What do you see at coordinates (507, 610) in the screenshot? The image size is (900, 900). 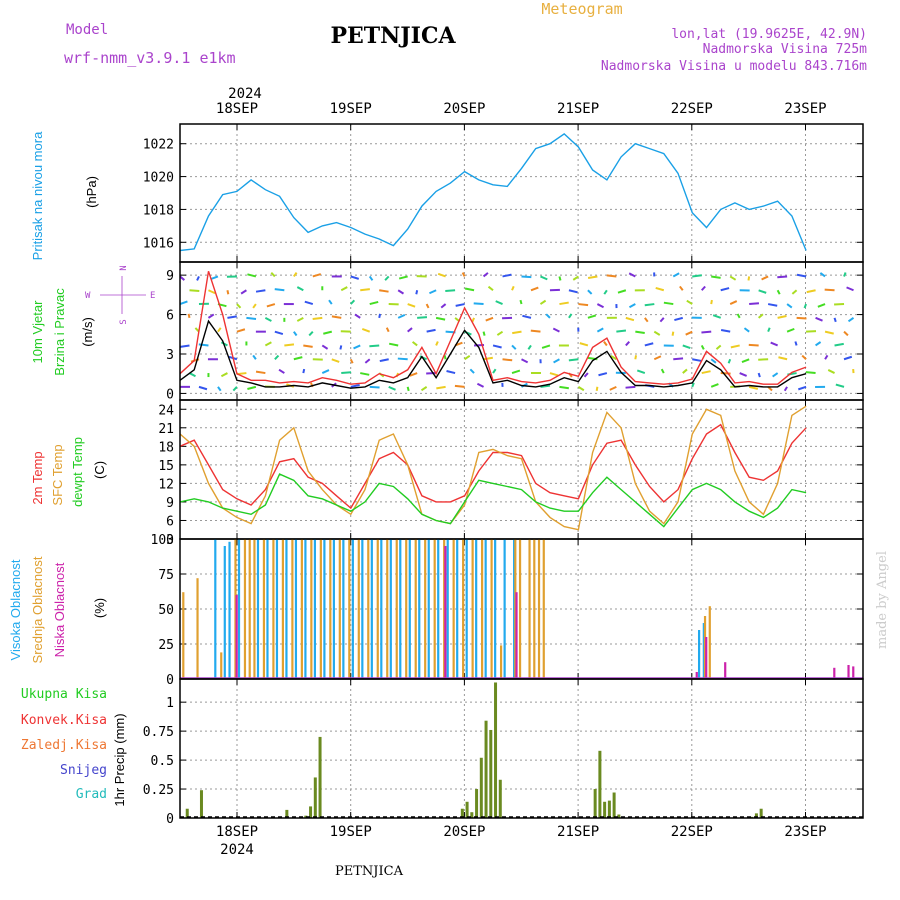 I see `cloud-panel: 0 25 50 75 100` at bounding box center [507, 610].